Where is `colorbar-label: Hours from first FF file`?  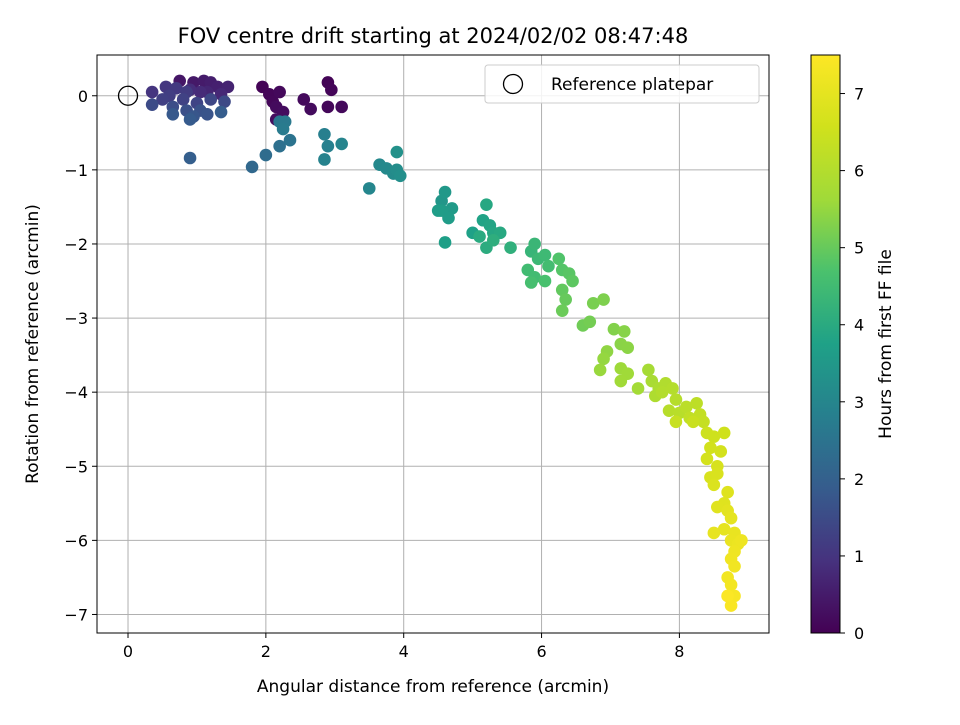 colorbar-label: Hours from first FF file is located at coordinates (886, 344).